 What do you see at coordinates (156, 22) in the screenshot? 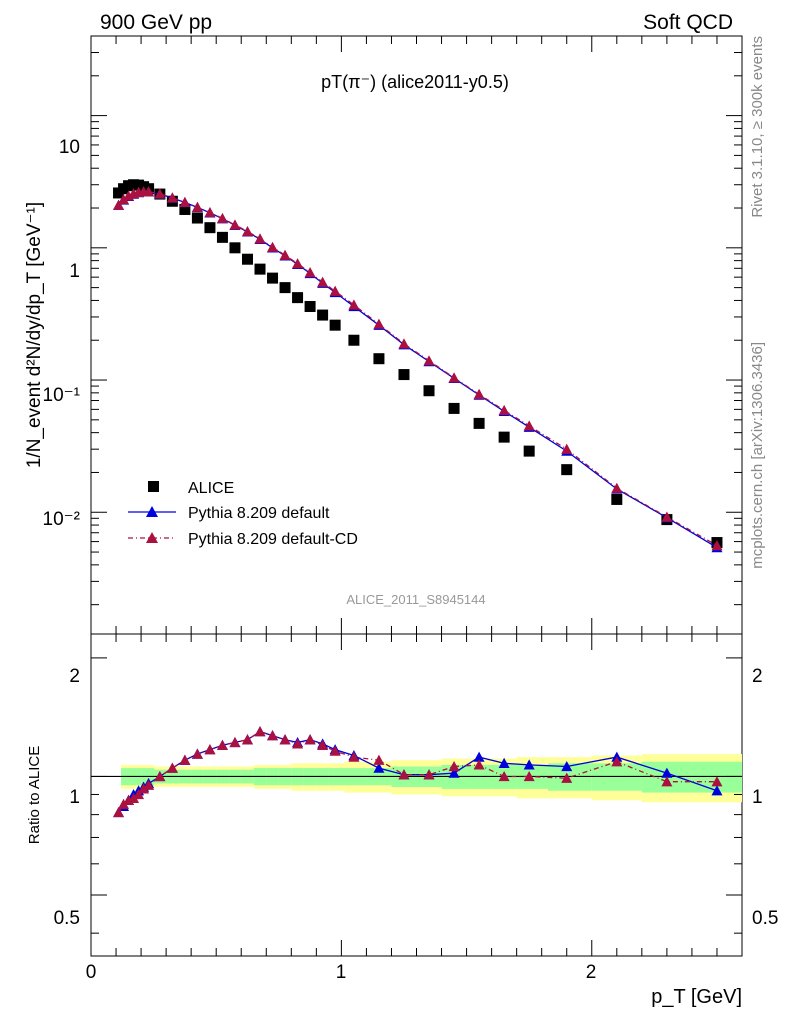
I see `header-left: 900 GeV pp` at bounding box center [156, 22].